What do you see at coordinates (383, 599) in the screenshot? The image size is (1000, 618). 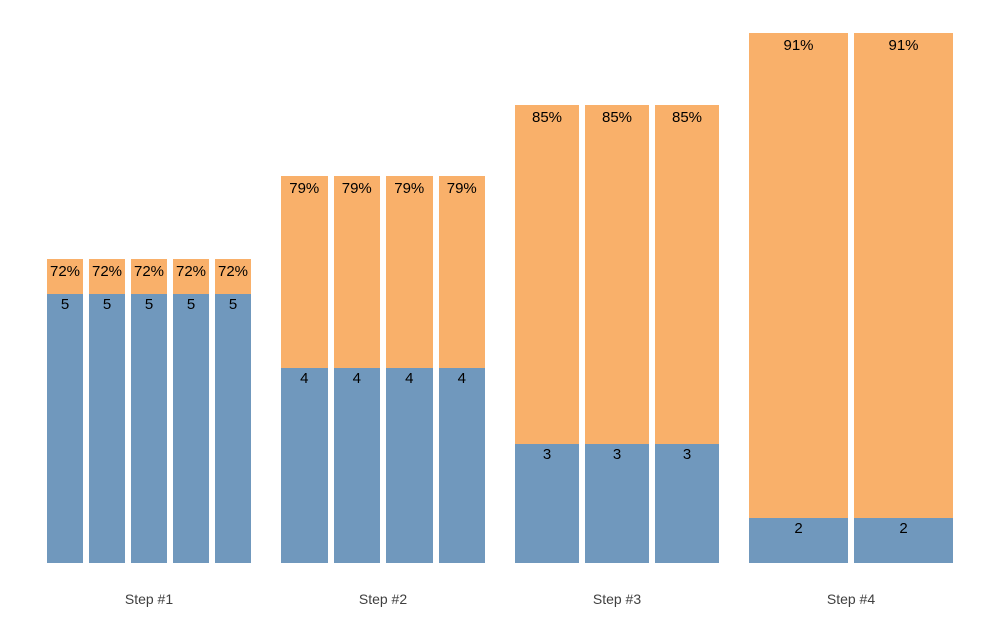 I see `step-label-2: Step #2` at bounding box center [383, 599].